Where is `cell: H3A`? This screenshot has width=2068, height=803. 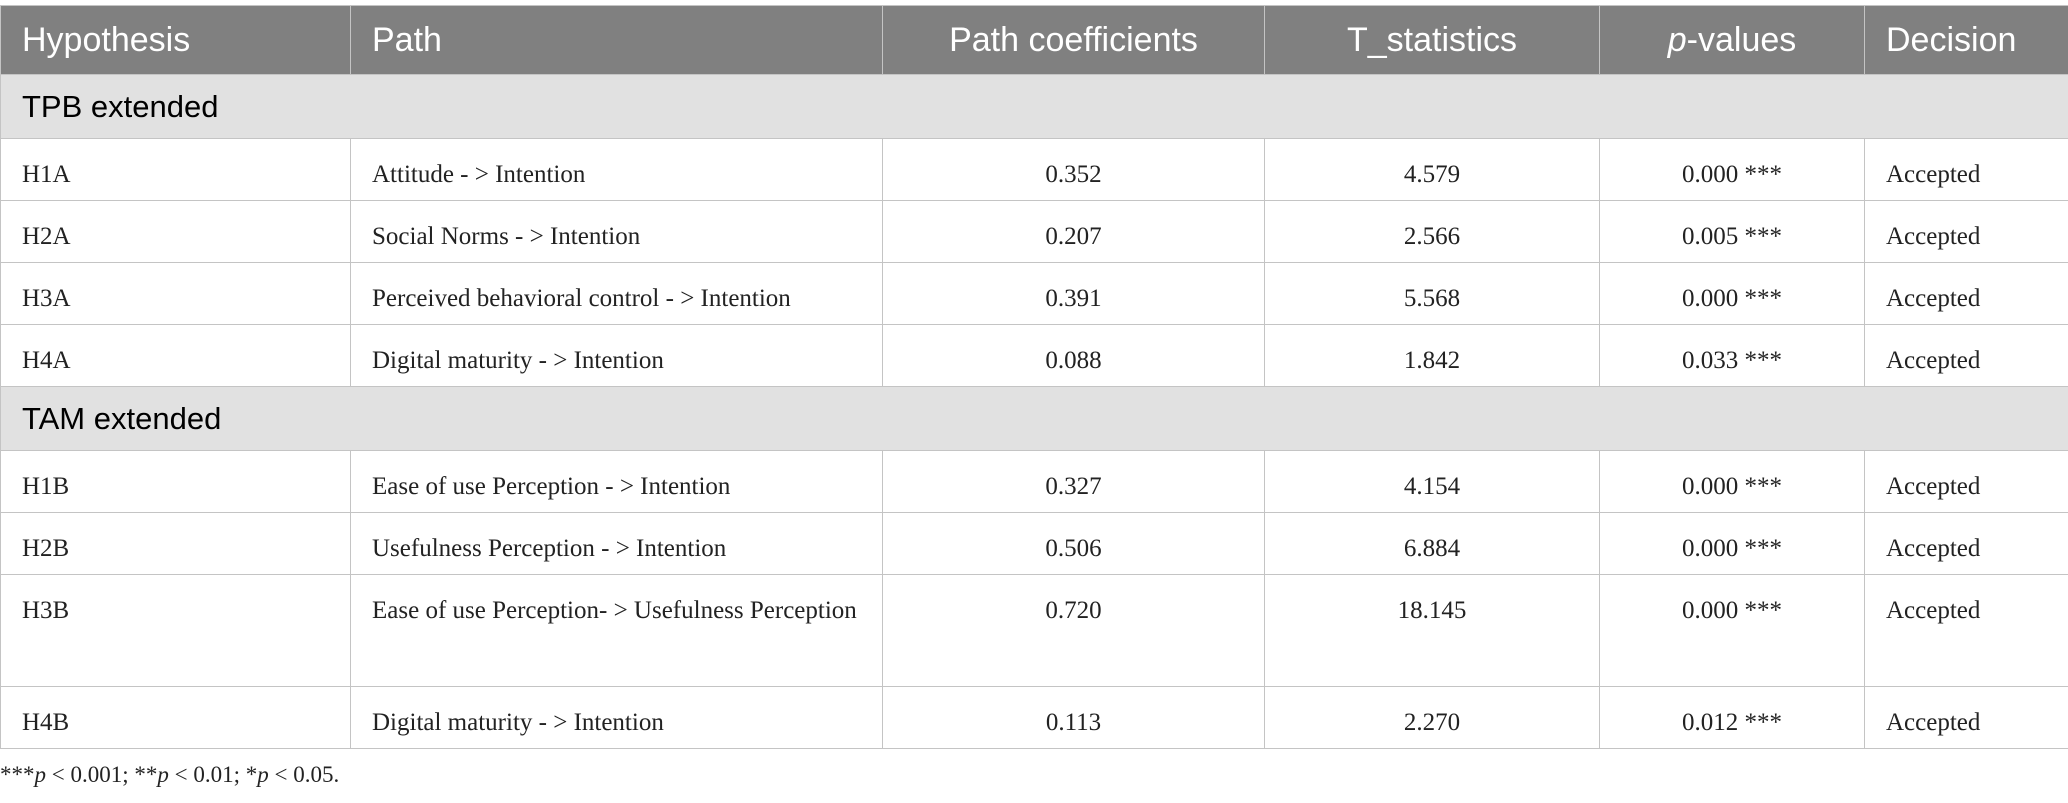
cell: H3A is located at coordinates (175, 293).